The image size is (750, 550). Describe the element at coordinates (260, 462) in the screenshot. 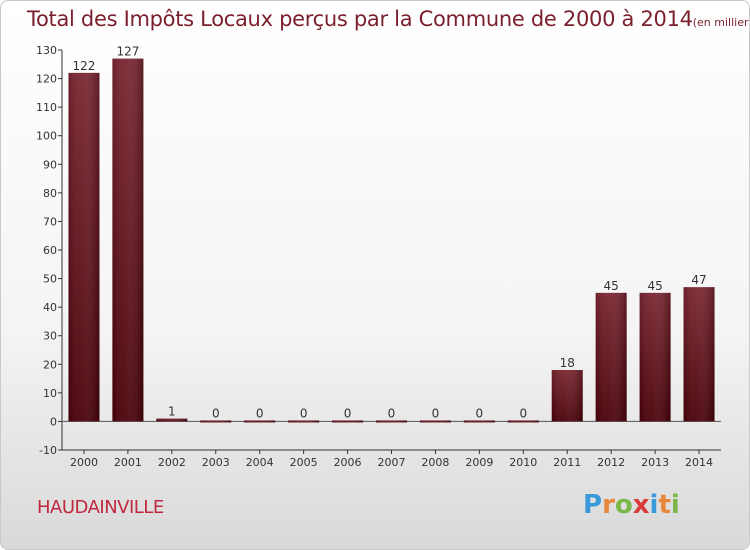

I see `x-tick-label: 2004` at that location.